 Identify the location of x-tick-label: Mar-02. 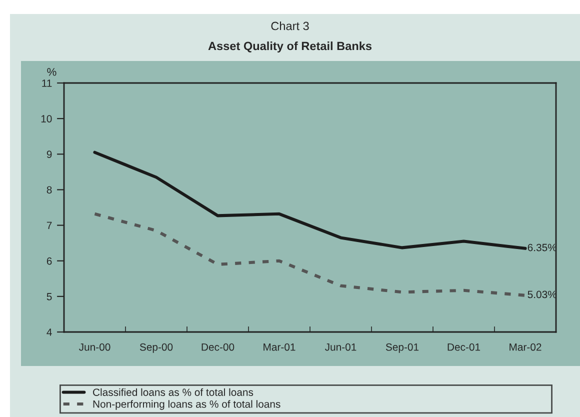
(526, 347).